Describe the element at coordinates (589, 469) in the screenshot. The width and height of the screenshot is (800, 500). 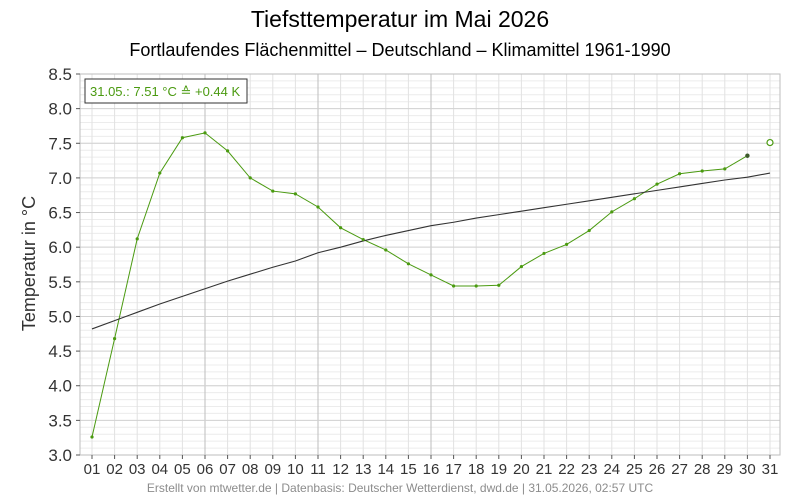
I see `x-tick-label: 23` at that location.